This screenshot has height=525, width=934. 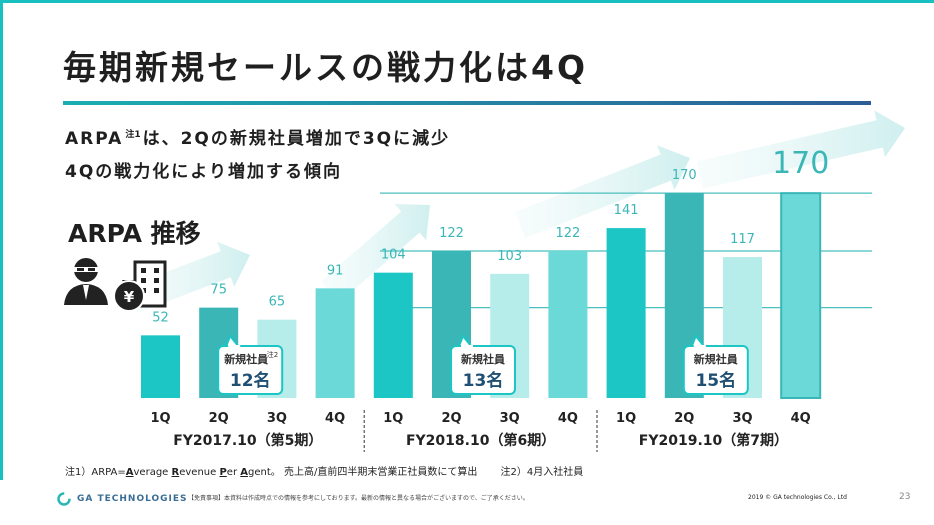 I want to click on value-label-highlight: 170, so click(x=800, y=163).